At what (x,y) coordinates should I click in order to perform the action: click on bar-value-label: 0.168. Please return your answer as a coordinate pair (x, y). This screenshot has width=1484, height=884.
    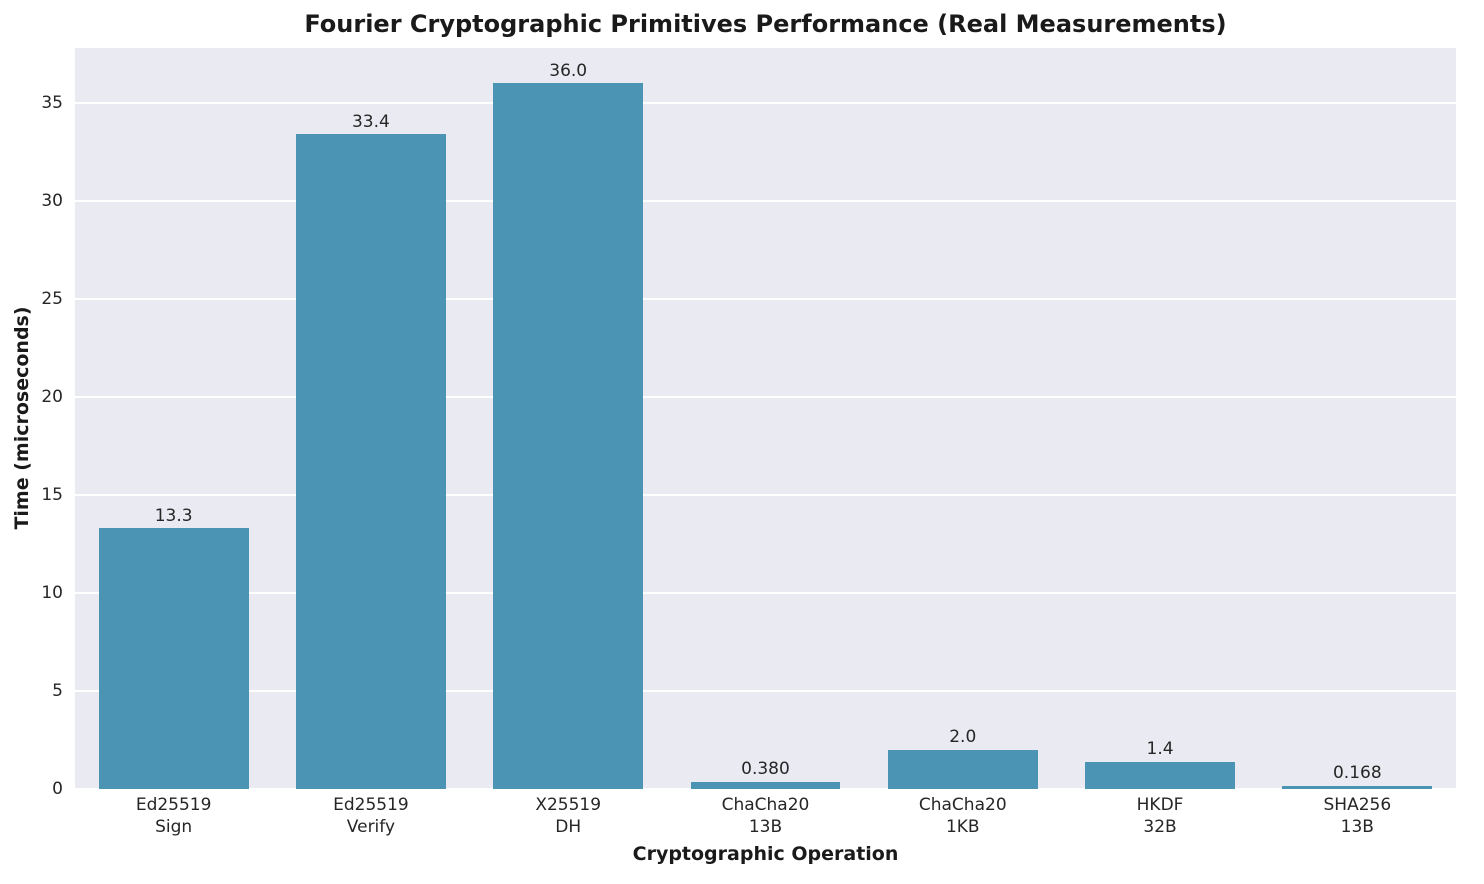
    Looking at the image, I should click on (1357, 773).